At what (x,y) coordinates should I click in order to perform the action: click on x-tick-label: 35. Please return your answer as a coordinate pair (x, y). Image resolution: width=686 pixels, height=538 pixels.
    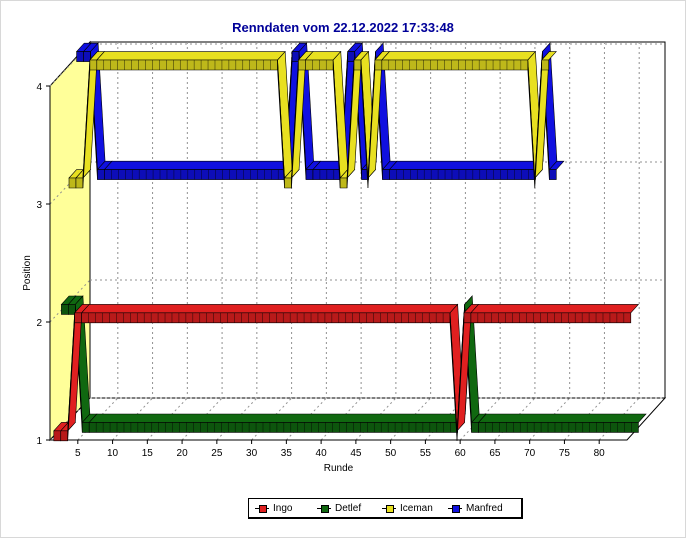
    Looking at the image, I should click on (287, 453).